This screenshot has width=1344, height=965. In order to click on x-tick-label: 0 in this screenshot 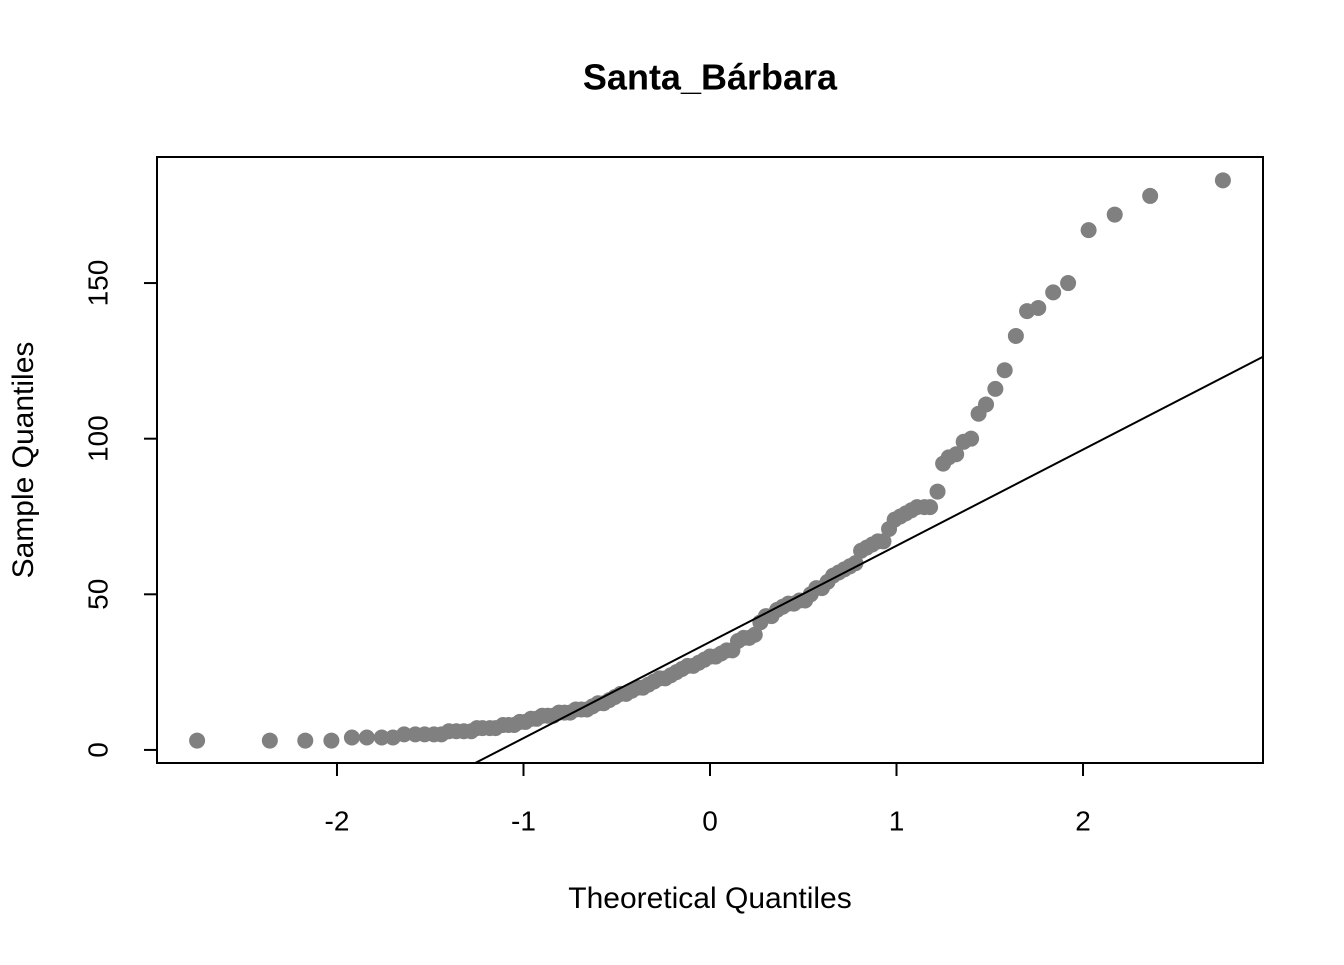, I will do `click(710, 820)`.